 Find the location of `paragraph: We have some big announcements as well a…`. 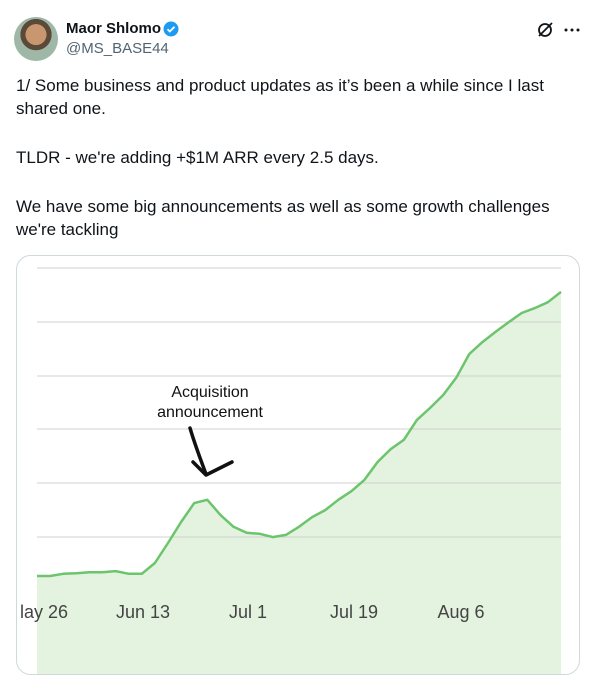

paragraph: We have some big announcements as well a… is located at coordinates (283, 218).